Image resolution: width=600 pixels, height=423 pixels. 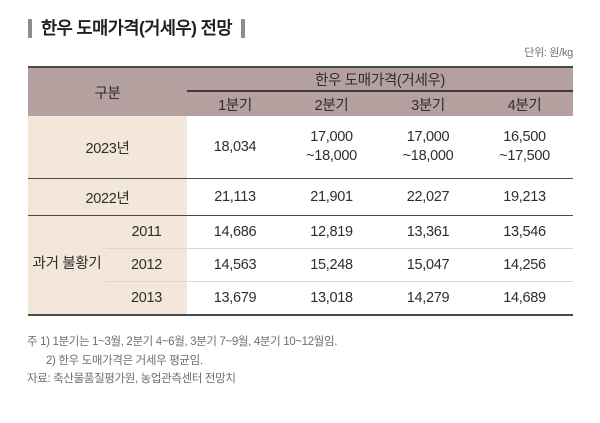 What do you see at coordinates (235, 197) in the screenshot?
I see `cell-2022-q1: 21,113` at bounding box center [235, 197].